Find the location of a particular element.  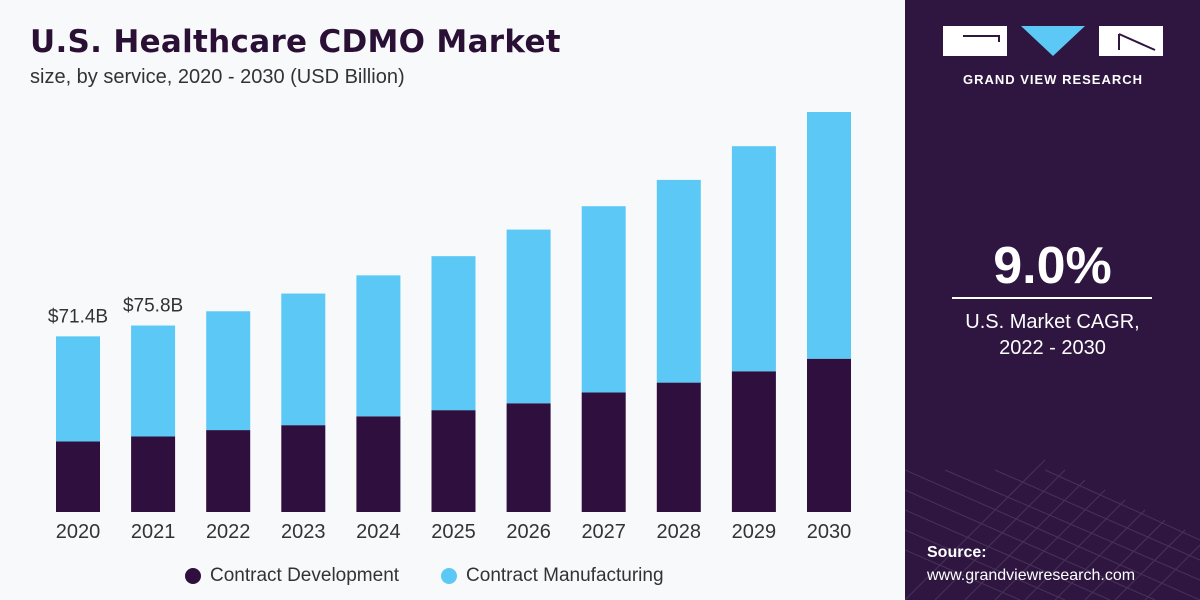

bar-contract-manufacturing-2021 is located at coordinates (153, 381).